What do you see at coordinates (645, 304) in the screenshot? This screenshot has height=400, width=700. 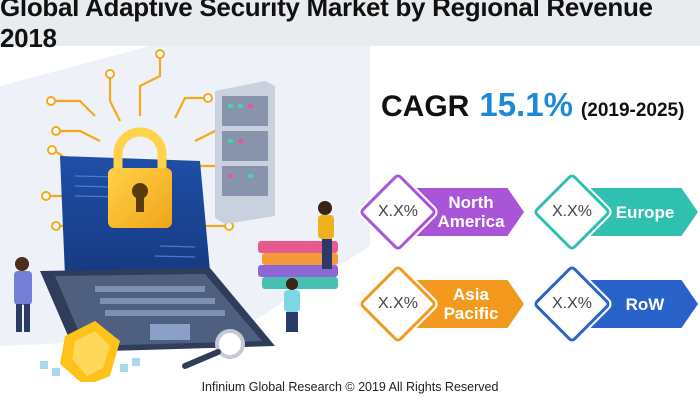 I see `region-label: RoW` at bounding box center [645, 304].